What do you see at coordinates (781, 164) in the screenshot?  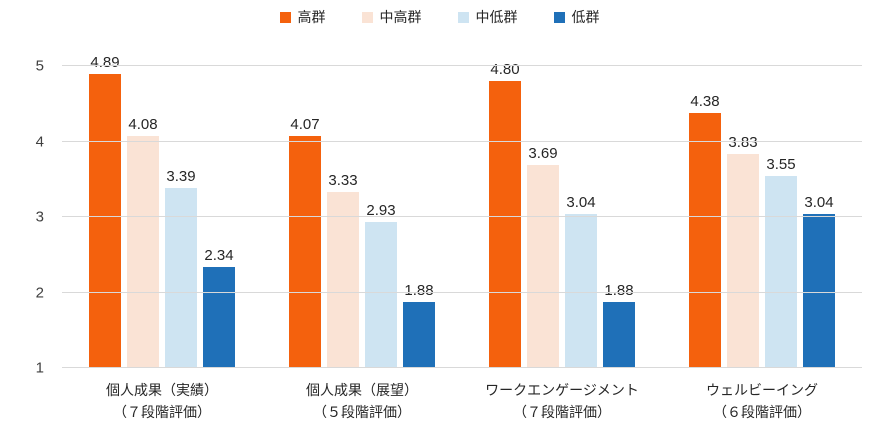 I see `bar-value-label: 3.55` at bounding box center [781, 164].